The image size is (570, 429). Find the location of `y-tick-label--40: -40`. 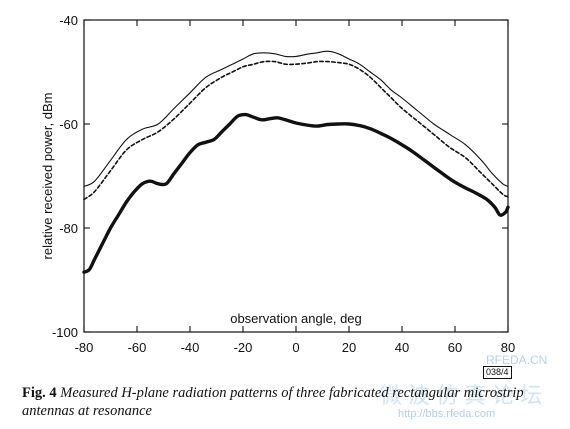

y-tick-label--40: -40 is located at coordinates (68, 20).